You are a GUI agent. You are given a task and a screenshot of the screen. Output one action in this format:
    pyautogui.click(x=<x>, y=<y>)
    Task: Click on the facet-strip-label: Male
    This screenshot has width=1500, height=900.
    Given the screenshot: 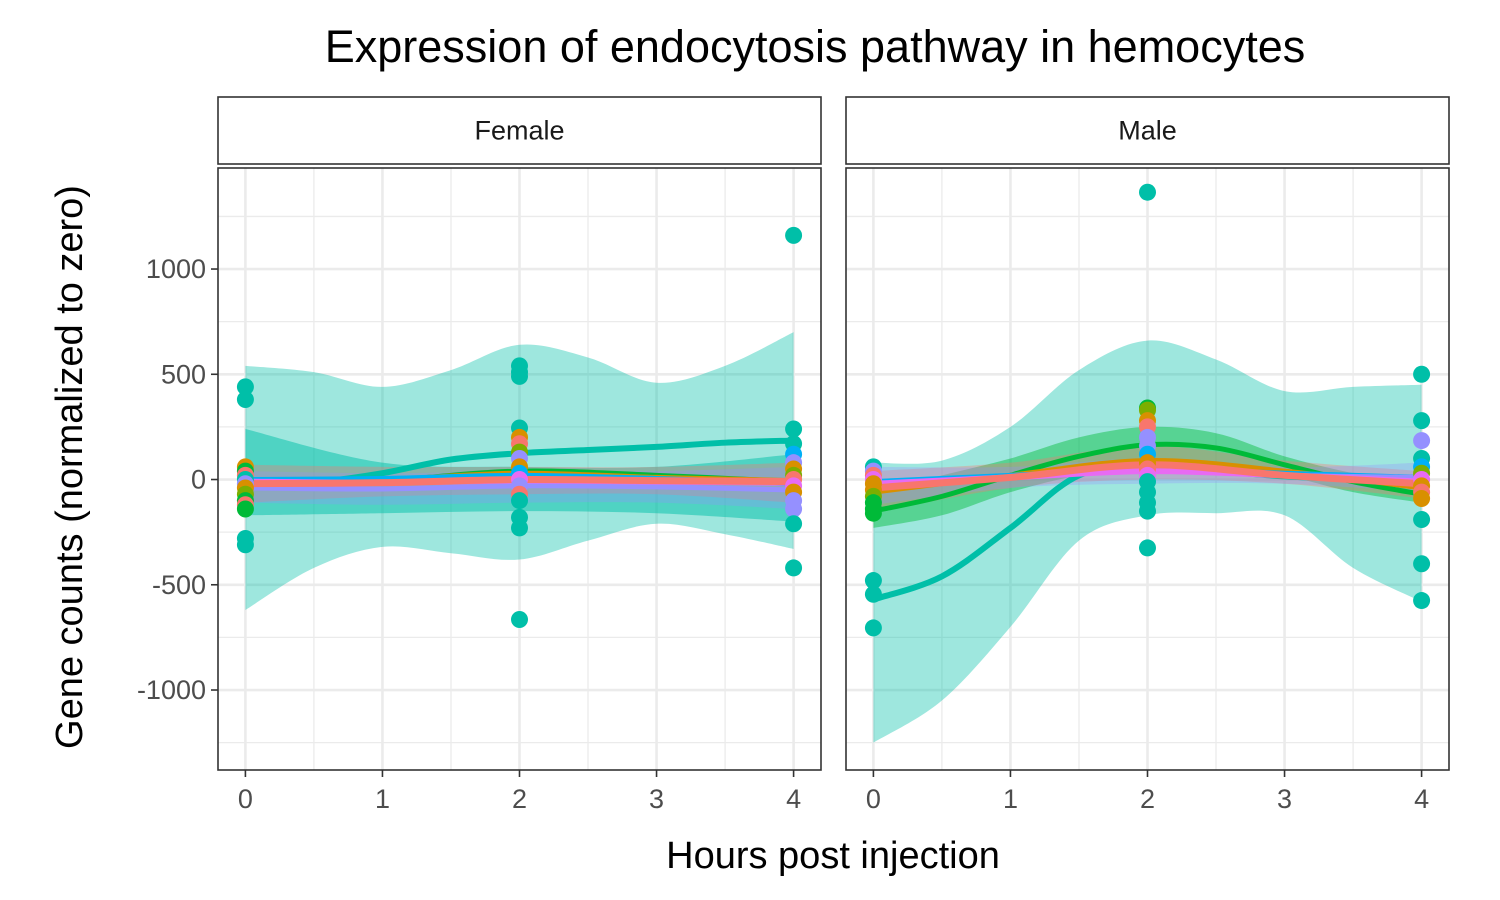 What is the action you would take?
    pyautogui.click(x=1147, y=131)
    